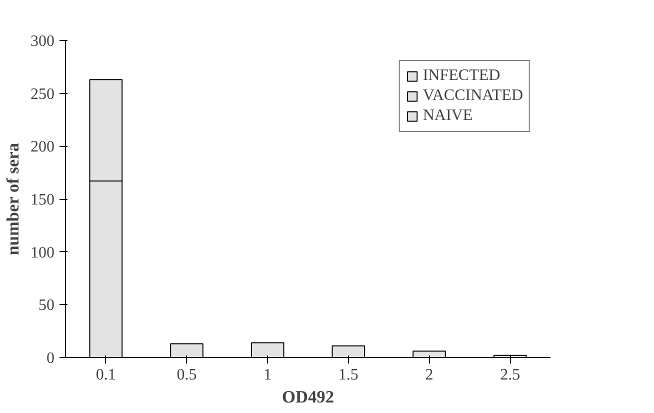  I want to click on legend-label: NAIVE, so click(447, 116).